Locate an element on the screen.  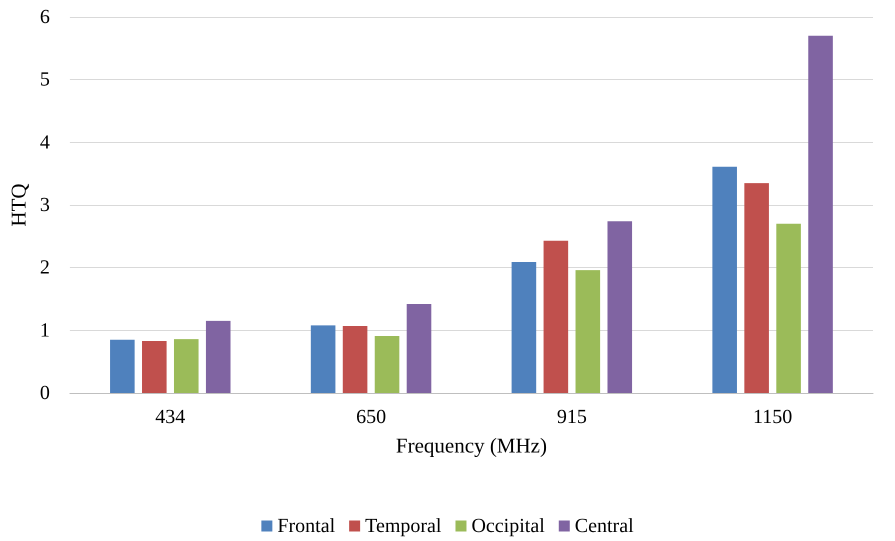
x-tick-label: 434 is located at coordinates (170, 417).